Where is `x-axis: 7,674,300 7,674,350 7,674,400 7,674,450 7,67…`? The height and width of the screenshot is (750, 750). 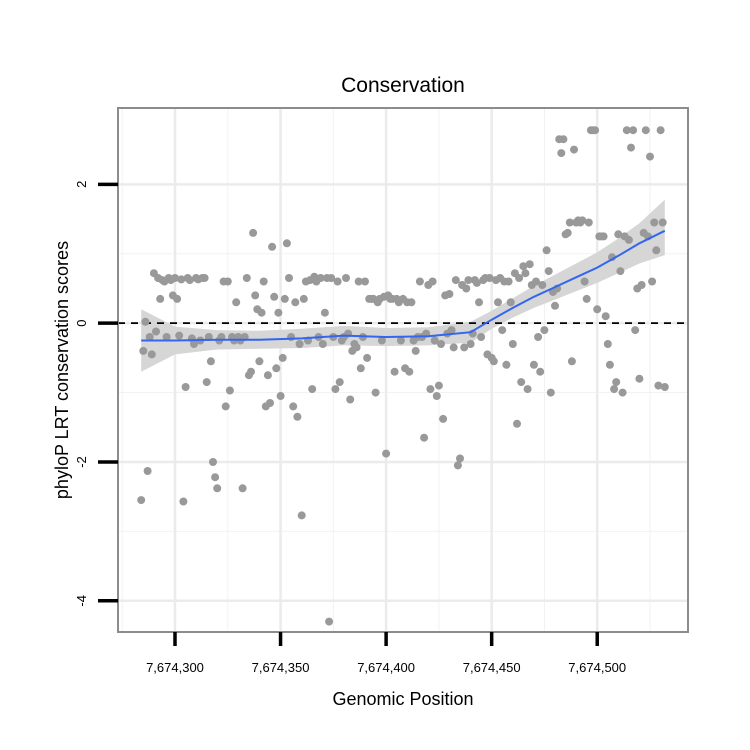
x-axis: 7,674,300 7,674,350 7,674,400 7,674,450 7,67… is located at coordinates (386, 653).